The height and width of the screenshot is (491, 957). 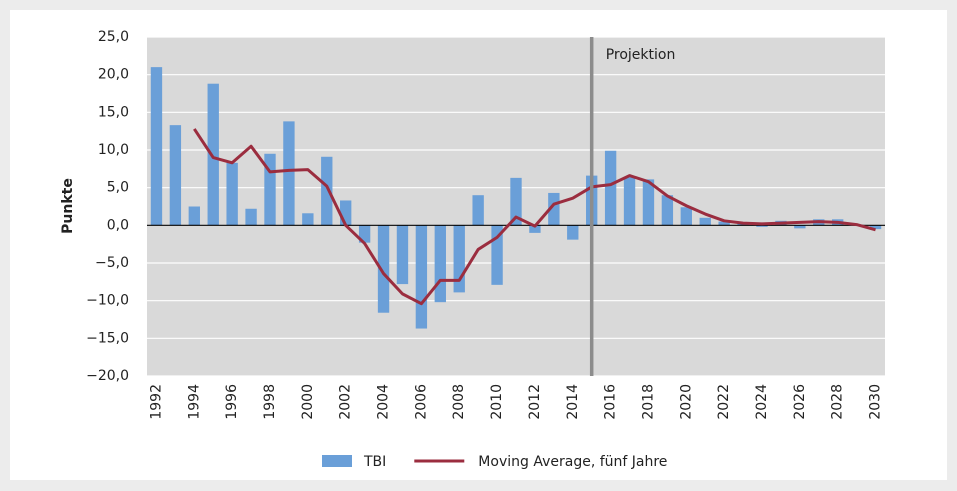 What do you see at coordinates (686, 402) in the screenshot?
I see `x-tick-label: 2020` at bounding box center [686, 402].